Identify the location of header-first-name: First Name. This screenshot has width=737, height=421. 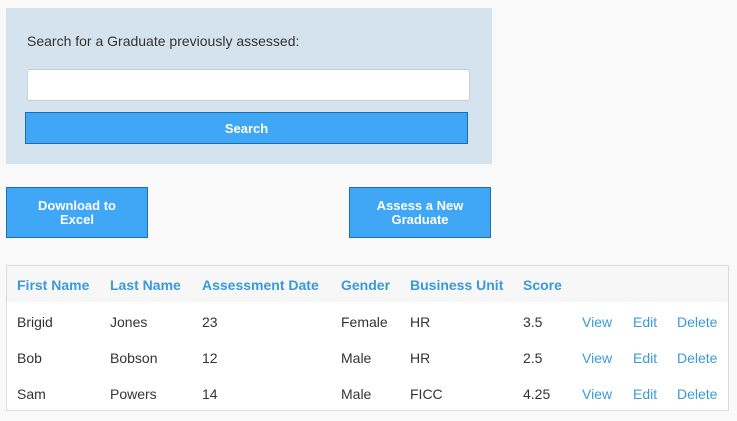
(53, 285).